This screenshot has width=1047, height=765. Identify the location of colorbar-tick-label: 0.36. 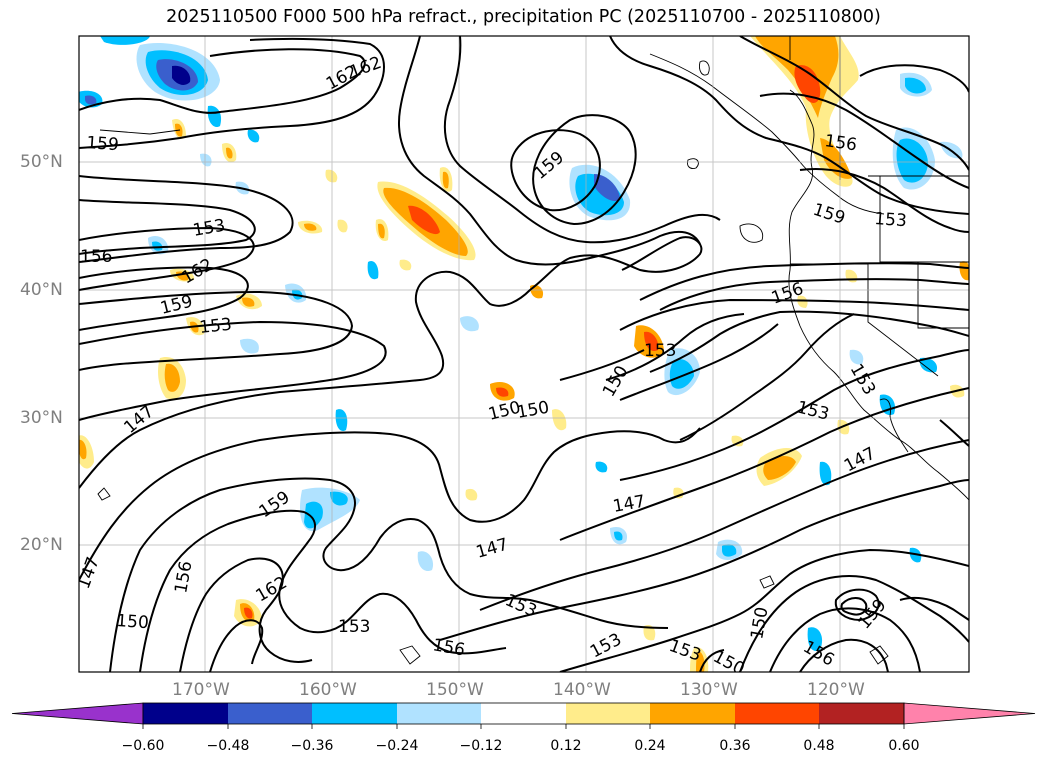
(735, 746).